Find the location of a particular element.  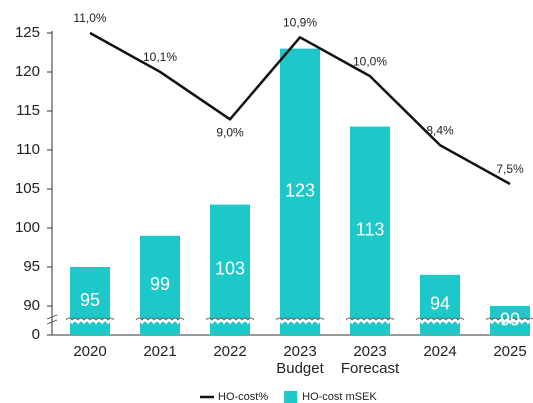

x-tick-label: 2020 is located at coordinates (90, 351).